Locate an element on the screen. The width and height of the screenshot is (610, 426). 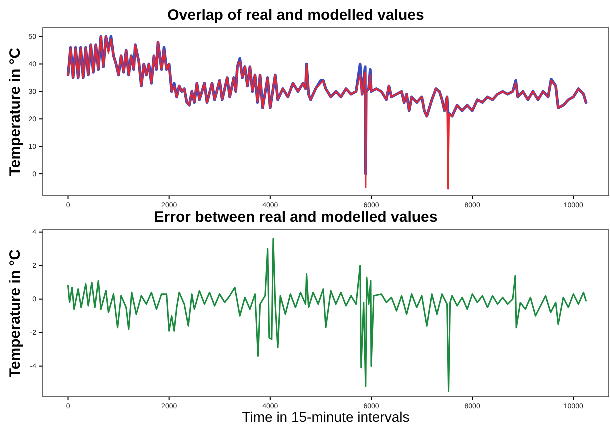
x-axis-title: Time in 15-minute intervals is located at coordinates (326, 417).